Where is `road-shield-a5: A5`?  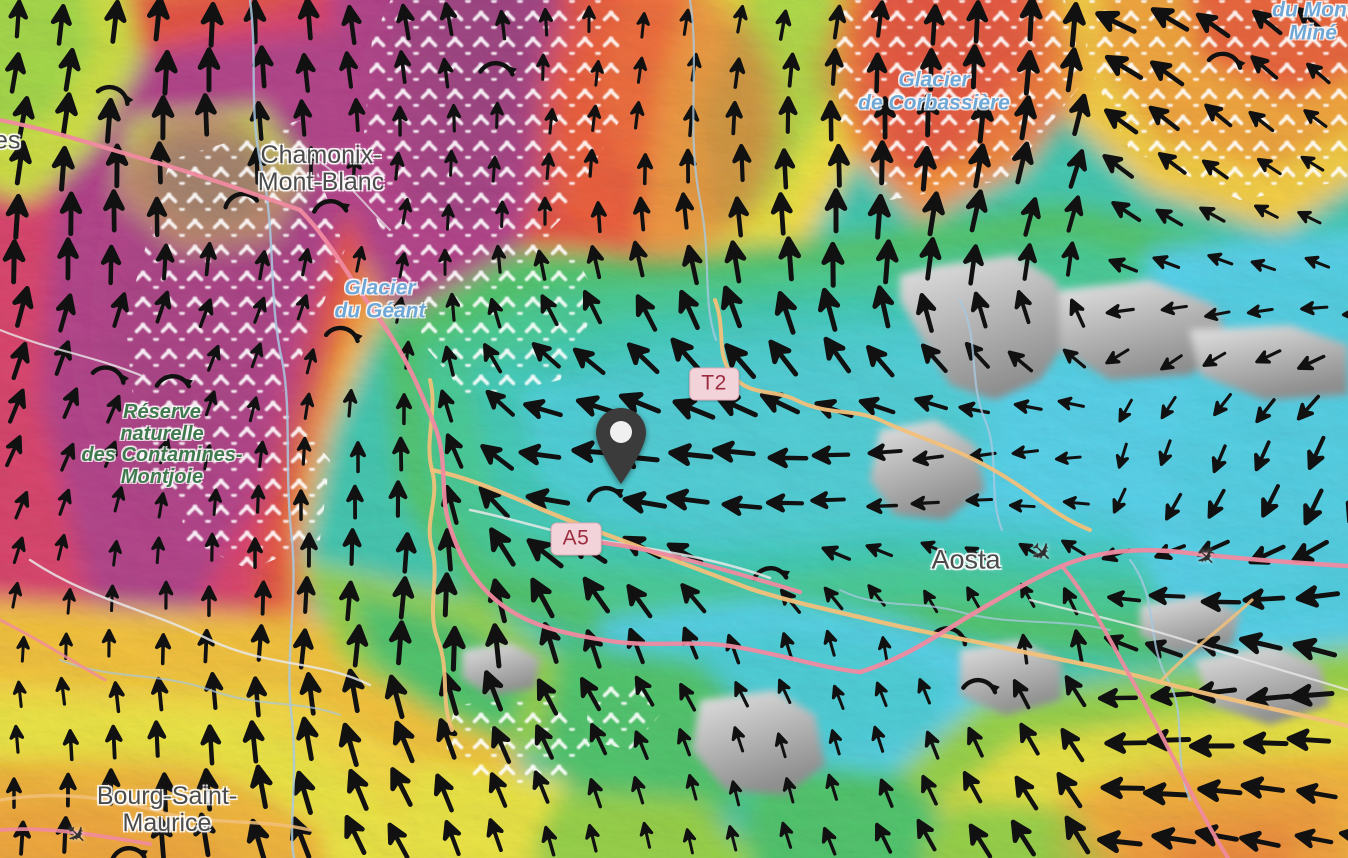 road-shield-a5: A5 is located at coordinates (576, 539).